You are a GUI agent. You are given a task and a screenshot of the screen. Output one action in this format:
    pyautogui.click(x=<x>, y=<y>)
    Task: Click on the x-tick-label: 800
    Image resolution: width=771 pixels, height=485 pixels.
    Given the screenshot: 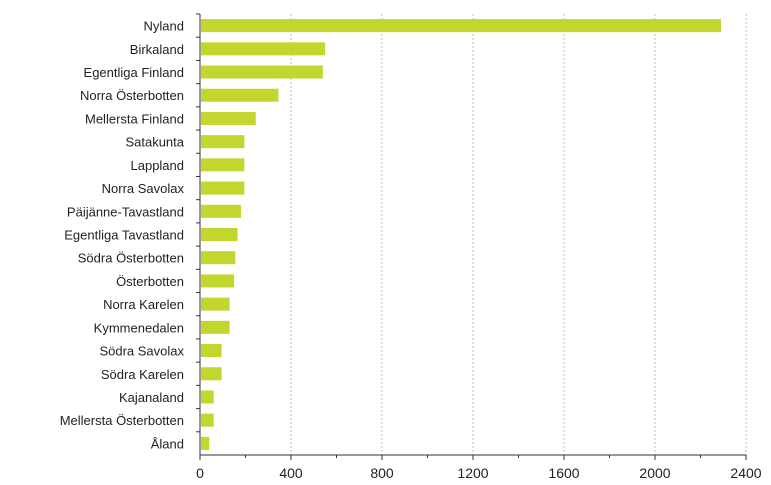 What is the action you would take?
    pyautogui.click(x=382, y=473)
    